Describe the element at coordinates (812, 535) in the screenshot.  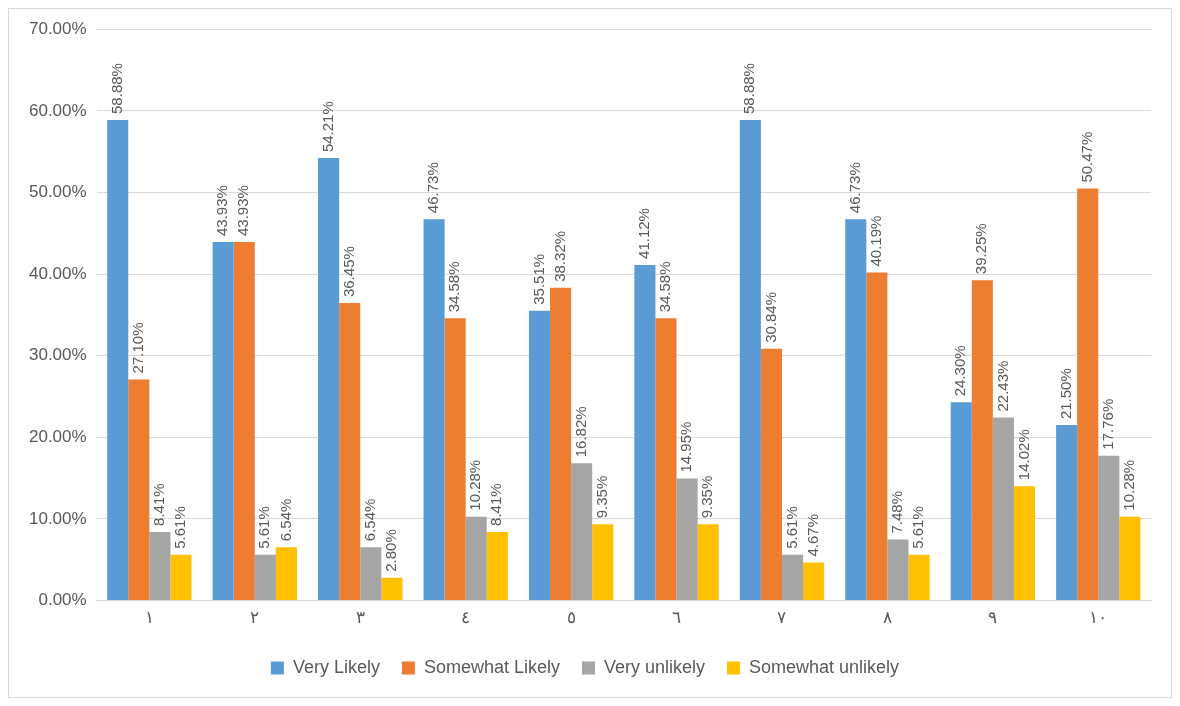
I see `data-label: 4.67%` at that location.